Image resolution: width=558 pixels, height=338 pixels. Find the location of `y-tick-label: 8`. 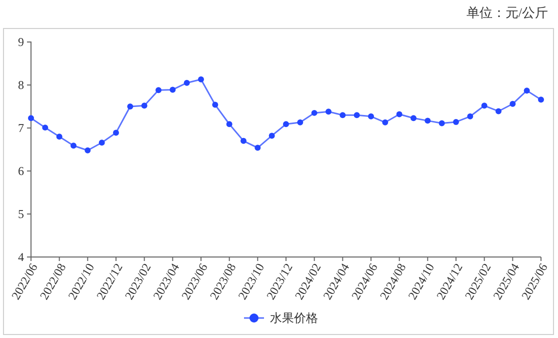

y-tick-label: 8 is located at coordinates (21, 85).